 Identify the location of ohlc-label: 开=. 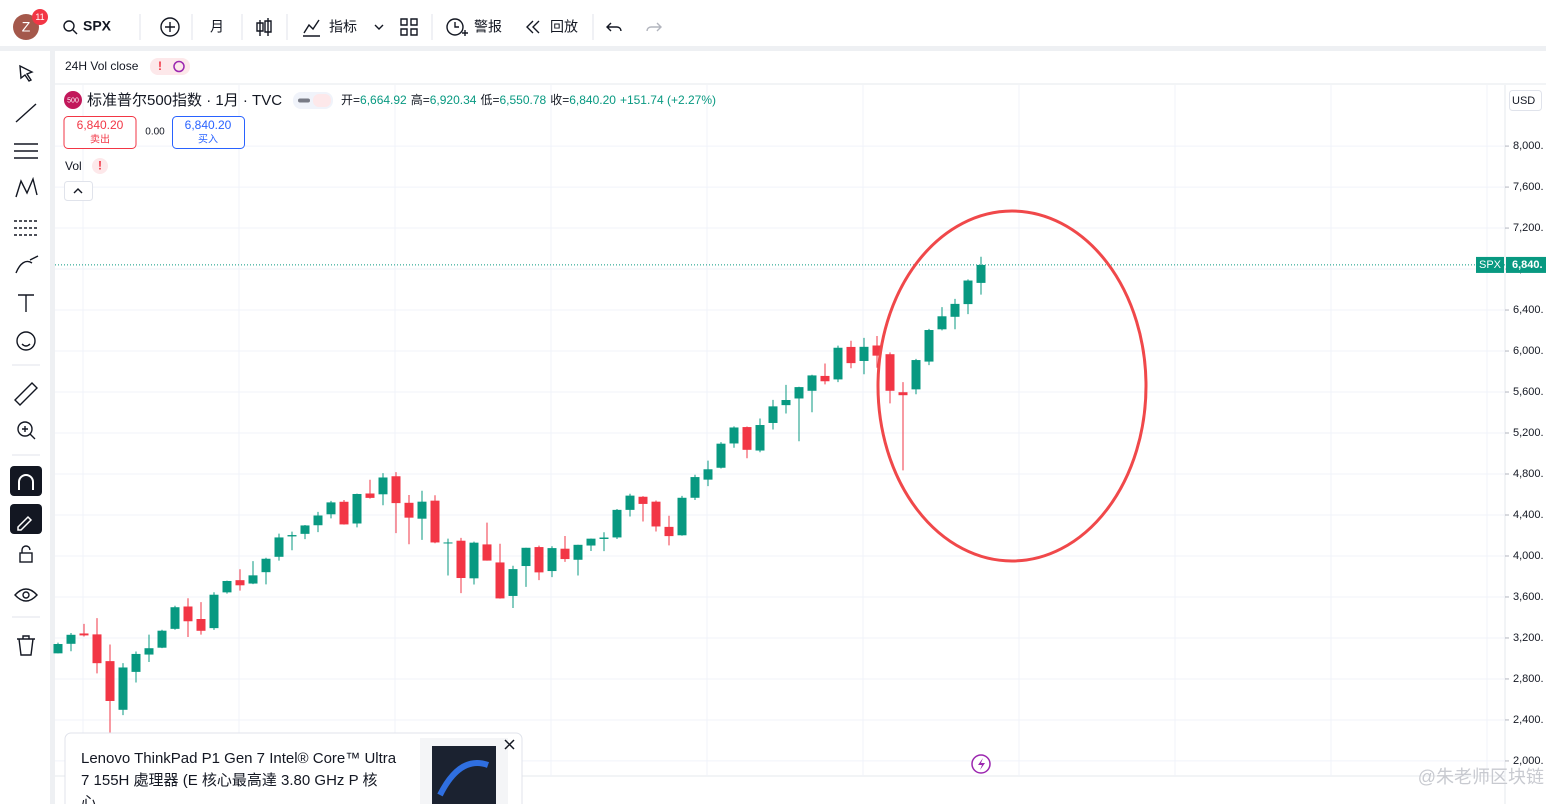
(350, 100).